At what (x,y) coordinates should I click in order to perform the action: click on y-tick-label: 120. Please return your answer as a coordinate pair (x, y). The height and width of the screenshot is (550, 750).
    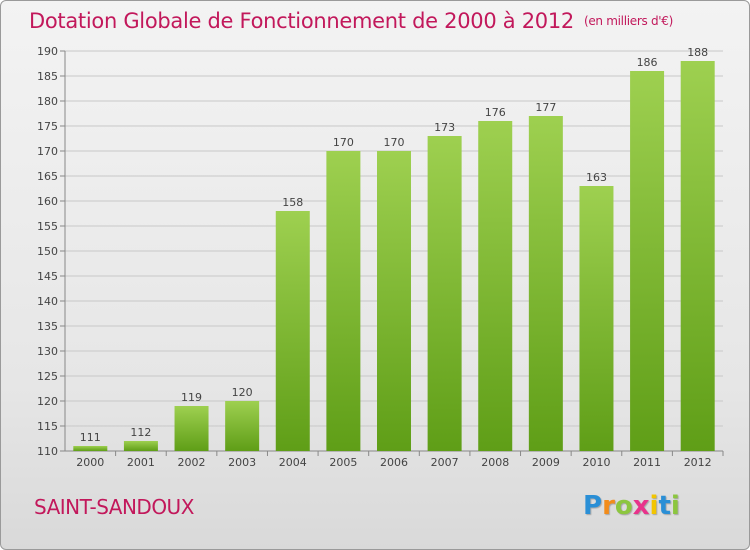
    Looking at the image, I should click on (47, 401).